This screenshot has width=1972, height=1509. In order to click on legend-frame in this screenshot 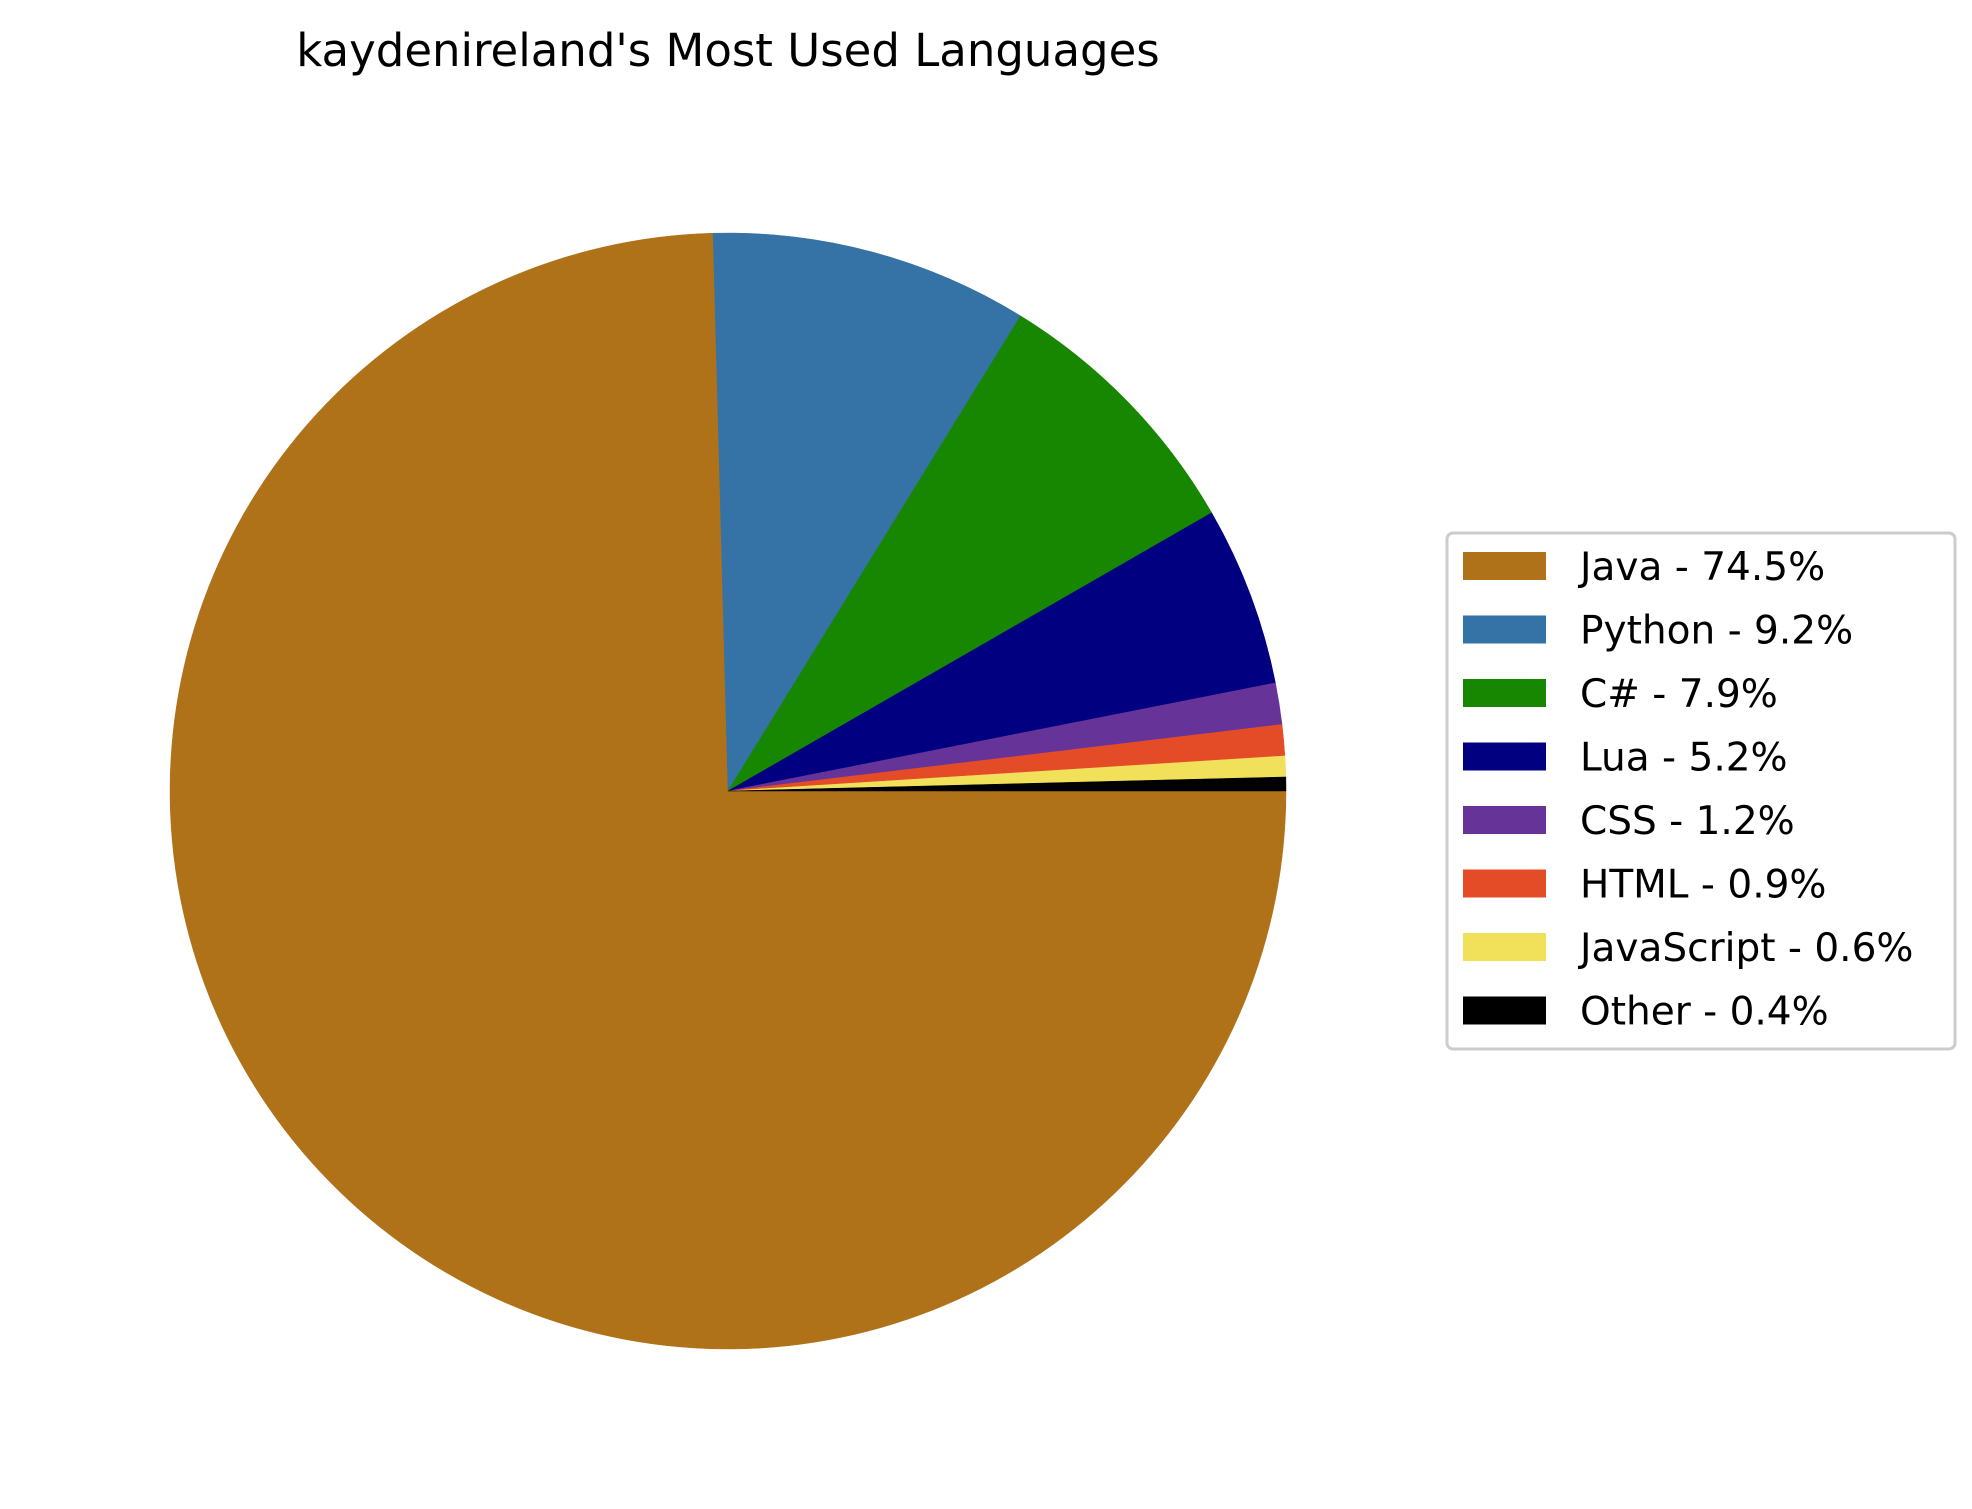, I will do `click(1701, 791)`.